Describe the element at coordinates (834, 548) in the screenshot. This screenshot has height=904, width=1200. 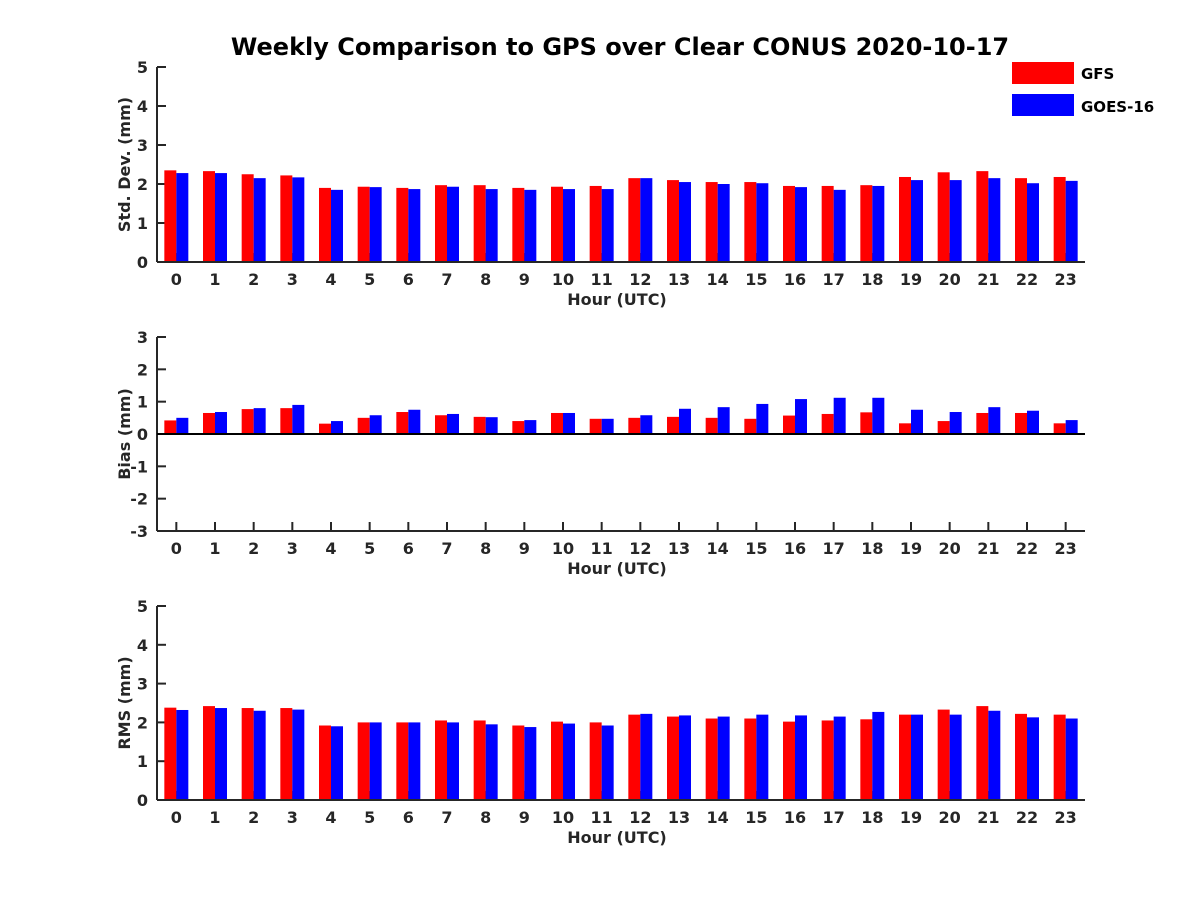
I see `x-tick-label: 17` at that location.